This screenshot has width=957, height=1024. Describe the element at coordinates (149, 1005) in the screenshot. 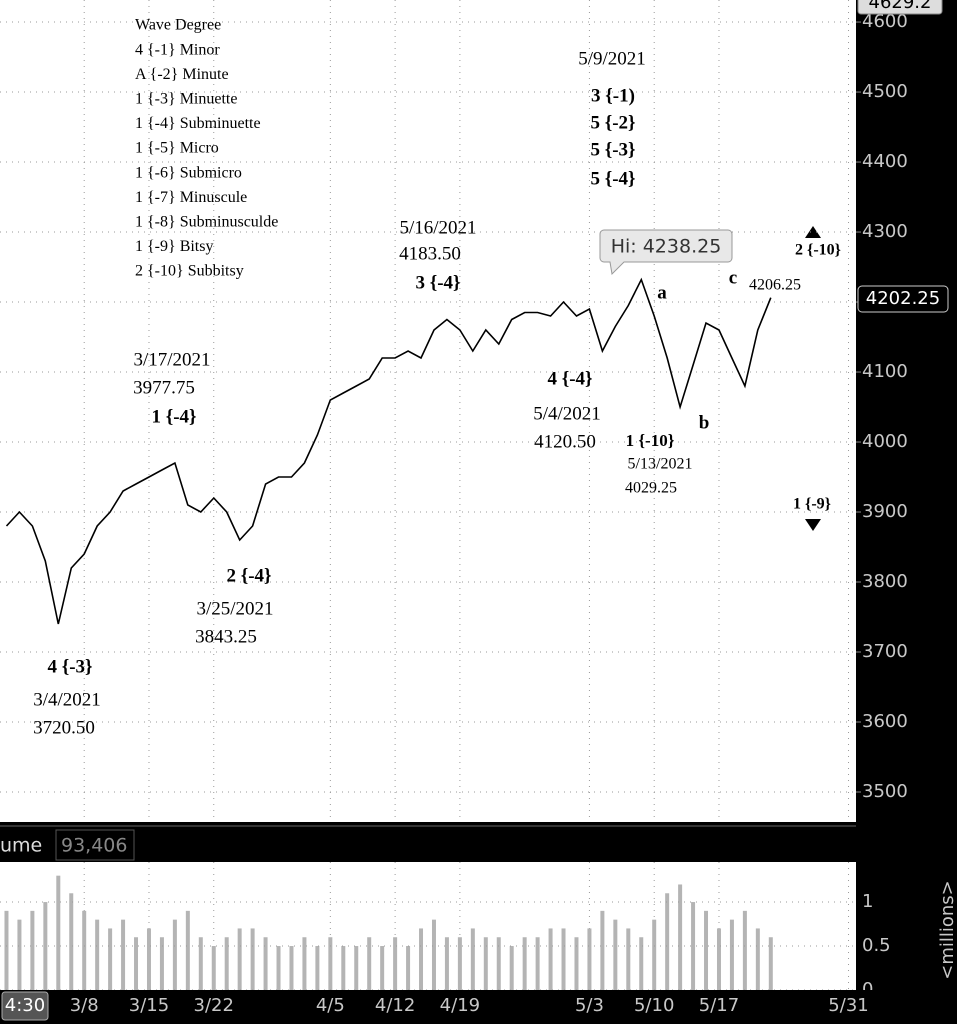

I see `x-tick-label: 3/15` at that location.